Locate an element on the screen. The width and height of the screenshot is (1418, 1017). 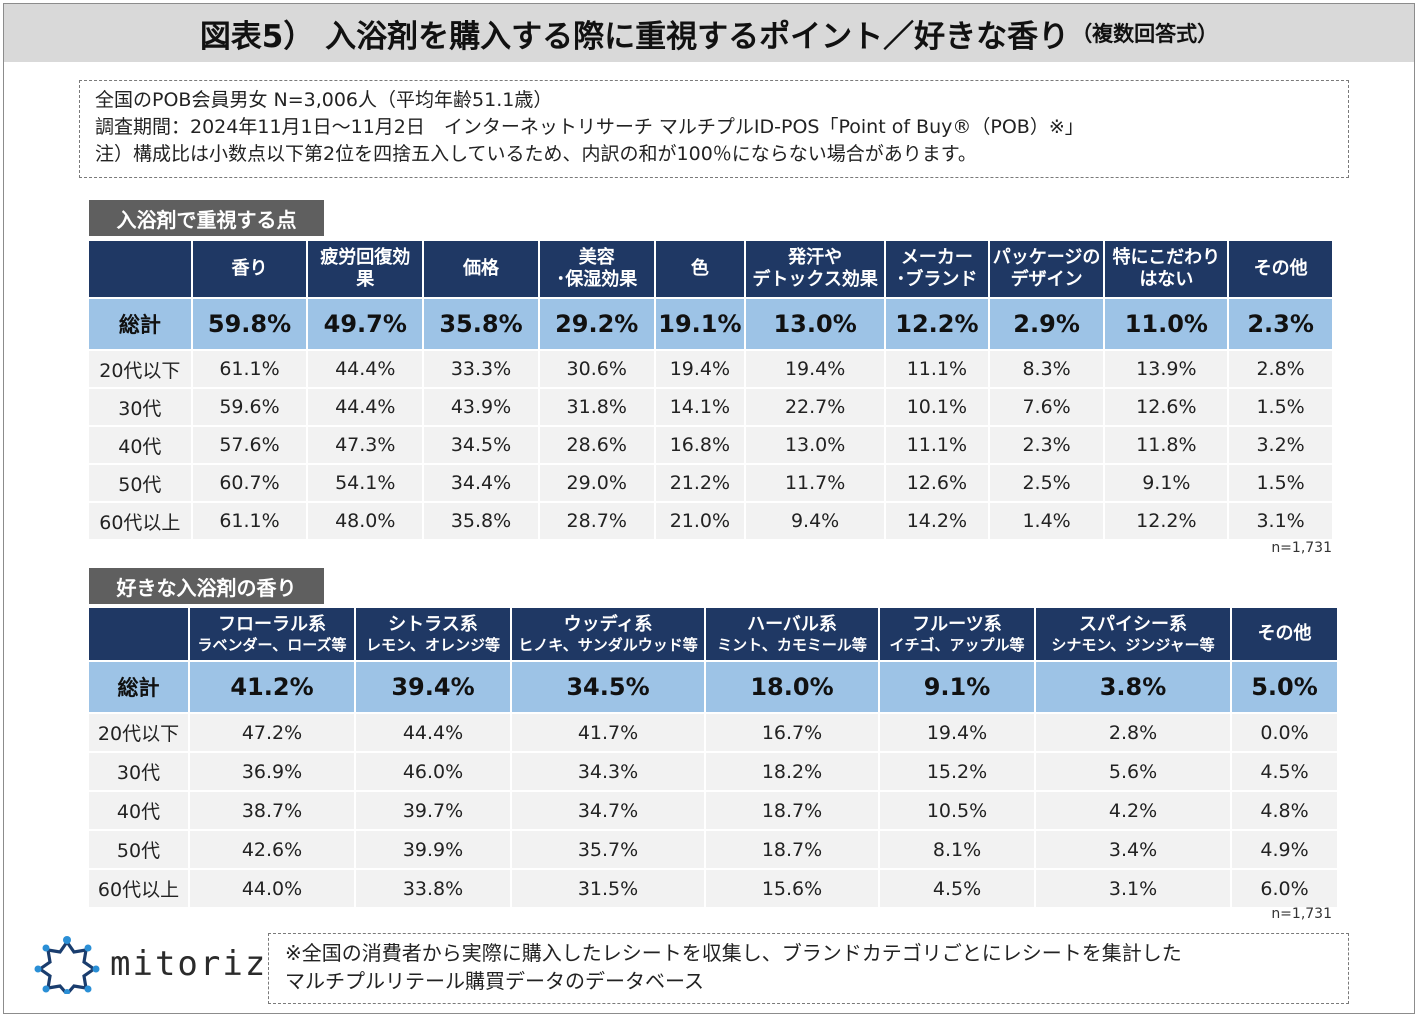
column-header-line: メーカー is located at coordinates (936, 257).